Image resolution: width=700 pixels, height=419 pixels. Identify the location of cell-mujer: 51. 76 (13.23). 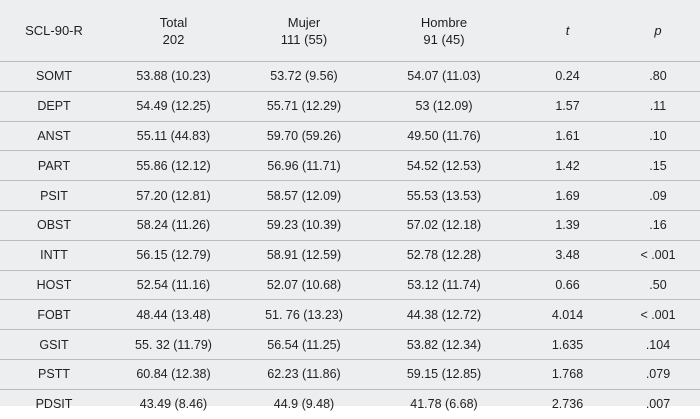
(304, 314).